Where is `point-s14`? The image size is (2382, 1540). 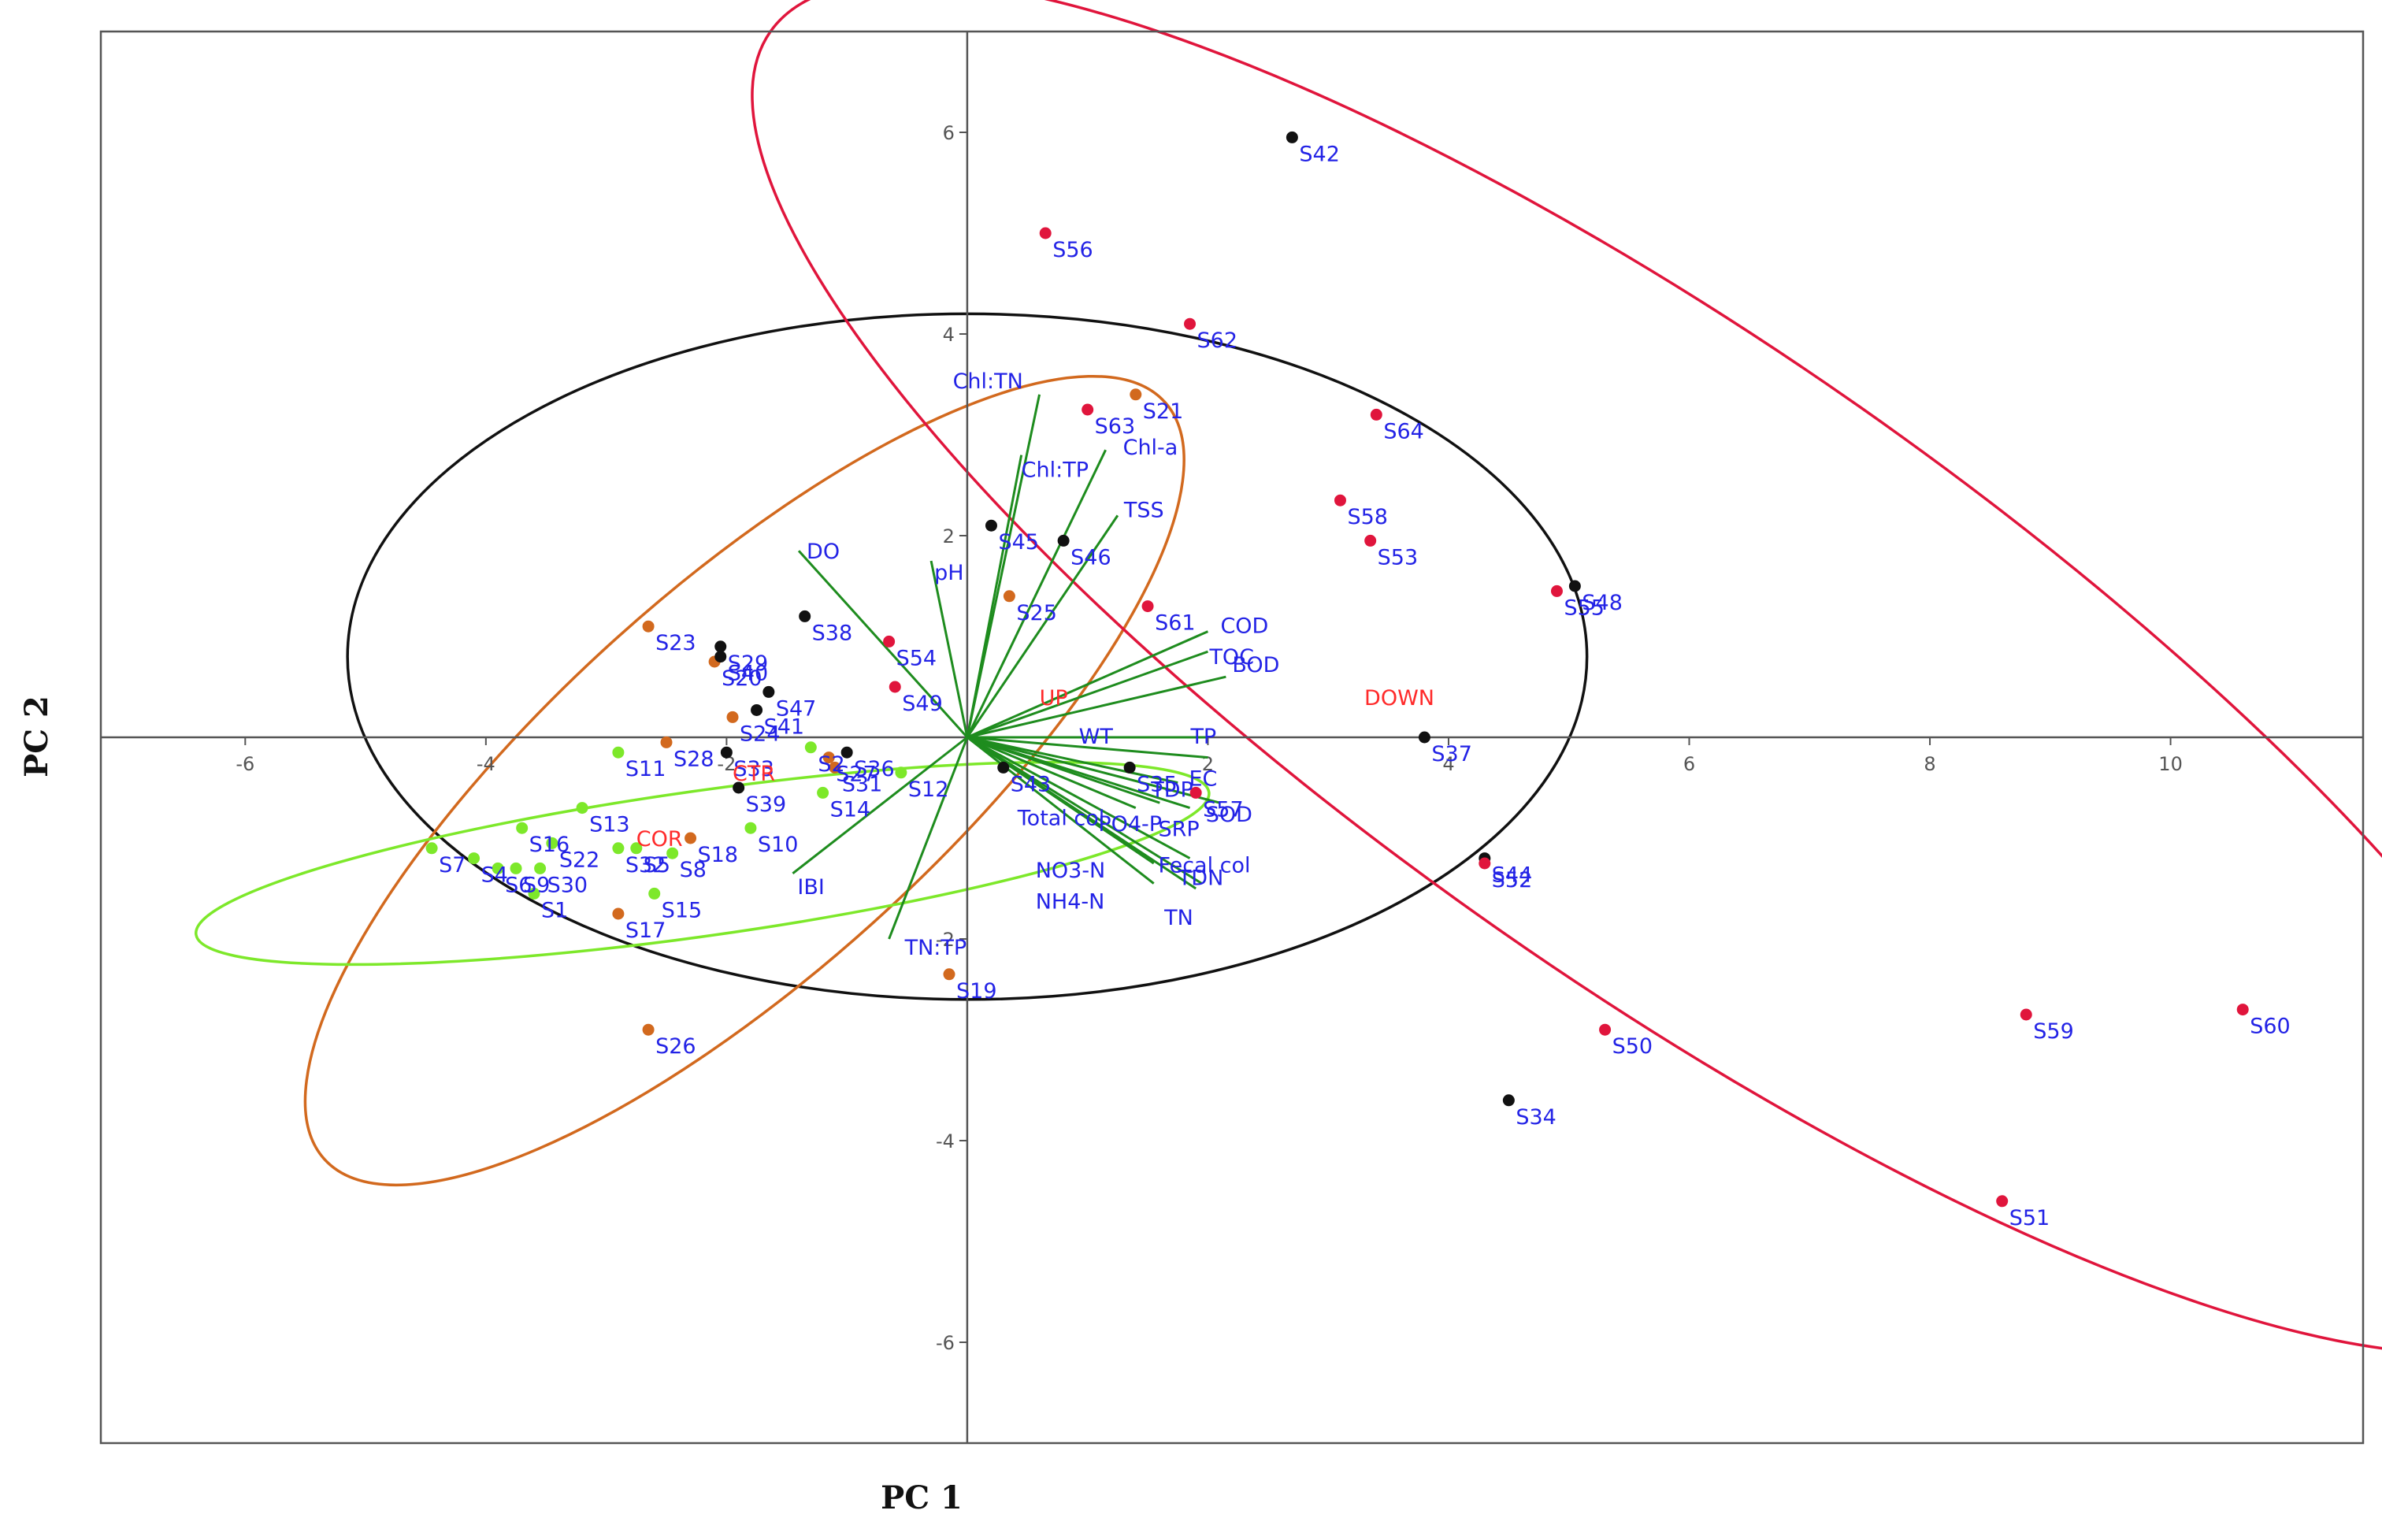
point-s14 is located at coordinates (823, 792).